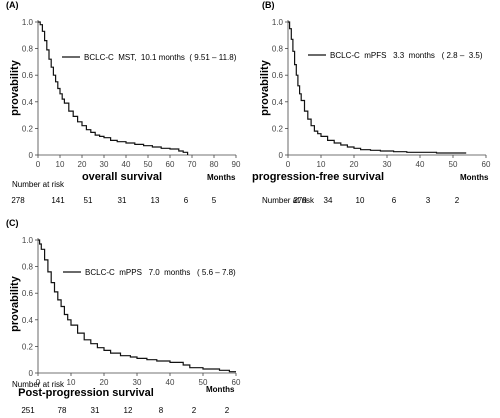 The width and height of the screenshot is (500, 418). What do you see at coordinates (28, 410) in the screenshot?
I see `number-at-risk-value: 251` at bounding box center [28, 410].